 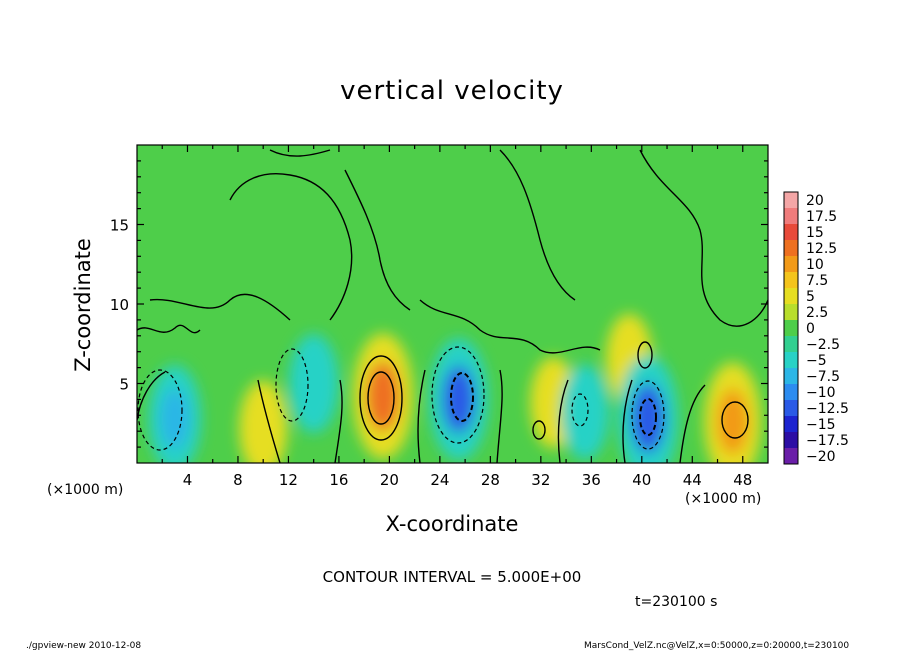 I want to click on colorbar-label-10: −5, so click(x=816, y=361).